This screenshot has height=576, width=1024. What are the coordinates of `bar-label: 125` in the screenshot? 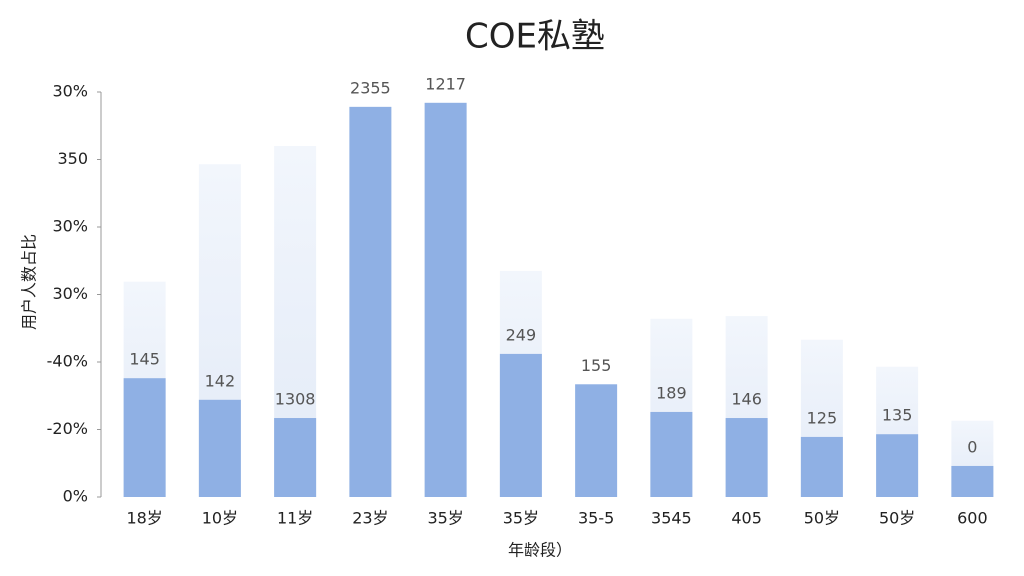 It's located at (822, 417).